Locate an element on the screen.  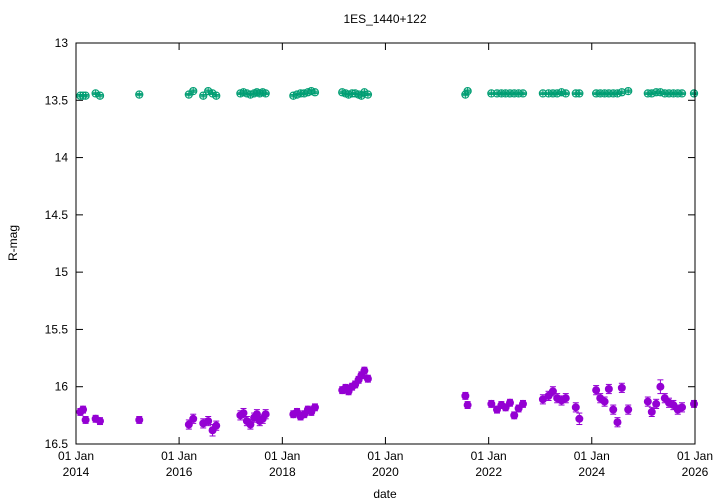
chart-title: 1ES_1440+122 is located at coordinates (384, 19).